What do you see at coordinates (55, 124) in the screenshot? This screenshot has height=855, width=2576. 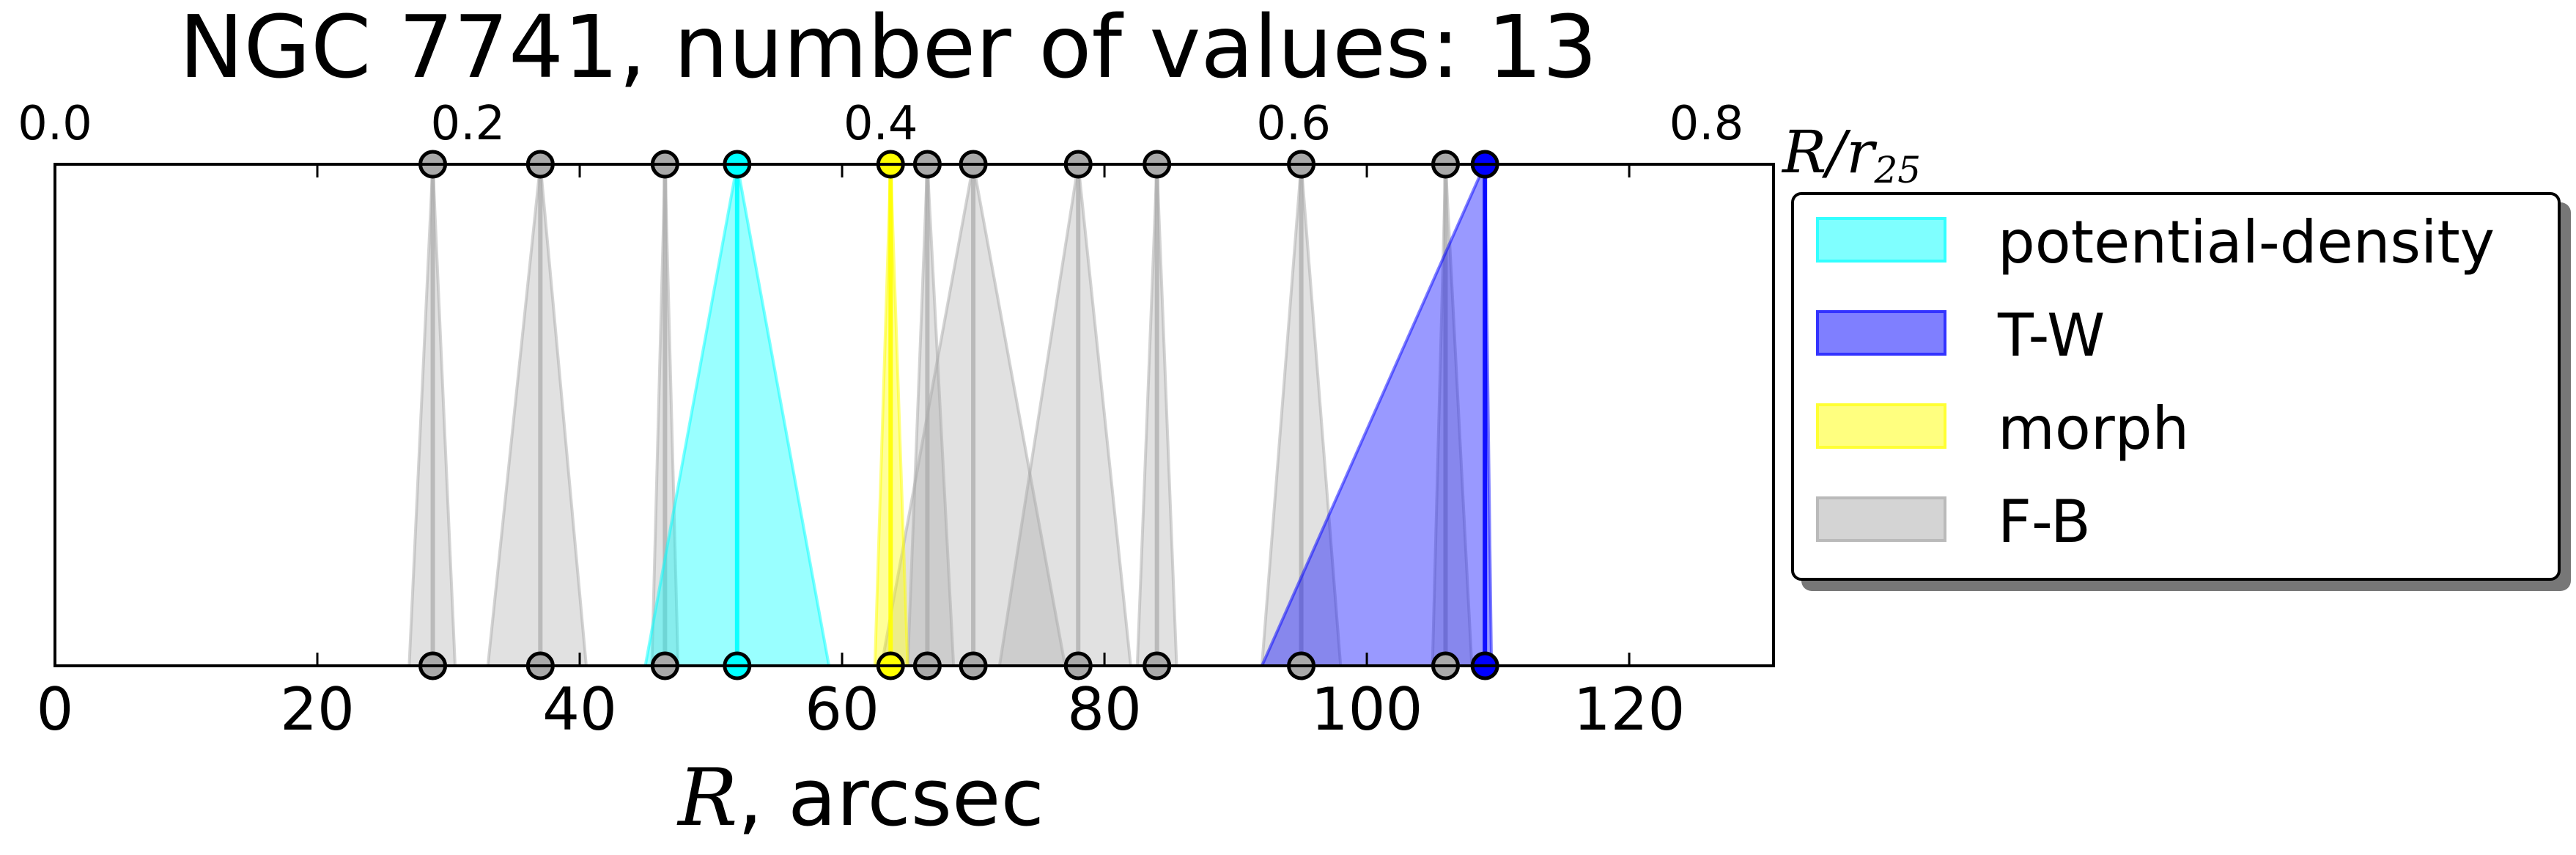 I see `top-tick-label: 0.0` at bounding box center [55, 124].